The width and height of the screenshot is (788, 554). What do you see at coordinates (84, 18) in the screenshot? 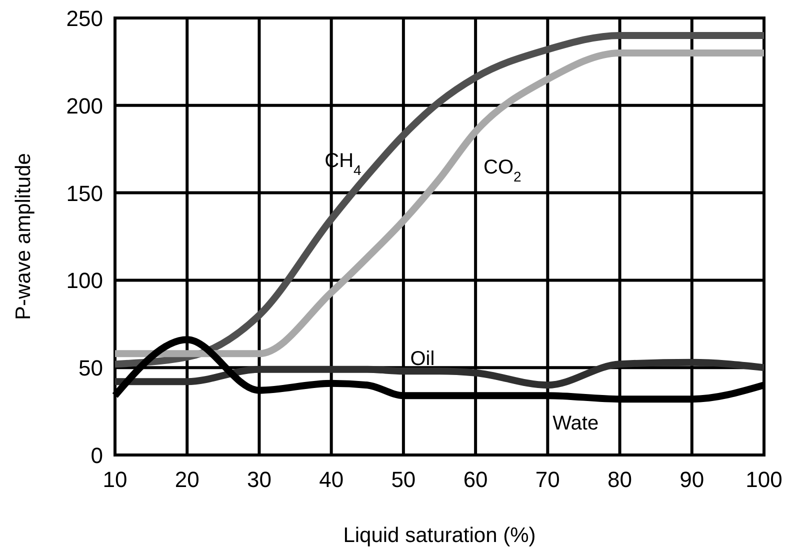
I see `y-tick-label: 250` at bounding box center [84, 18].